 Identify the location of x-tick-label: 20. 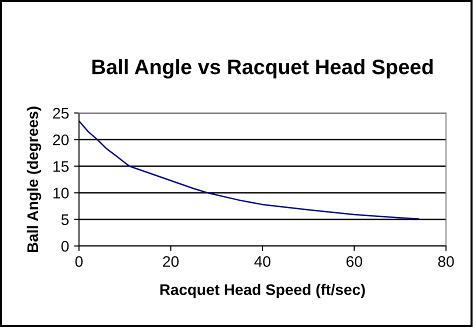
(171, 261).